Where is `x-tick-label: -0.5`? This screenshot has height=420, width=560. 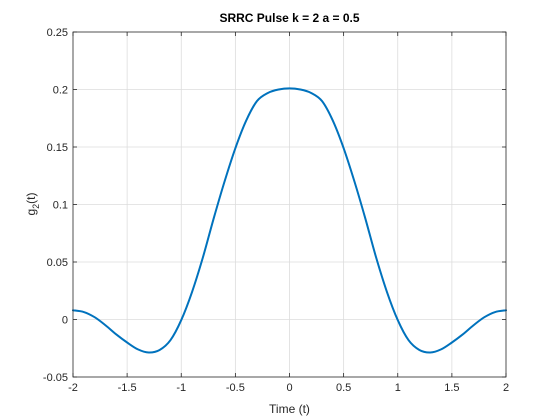
x-tick-label: -0.5 is located at coordinates (235, 388).